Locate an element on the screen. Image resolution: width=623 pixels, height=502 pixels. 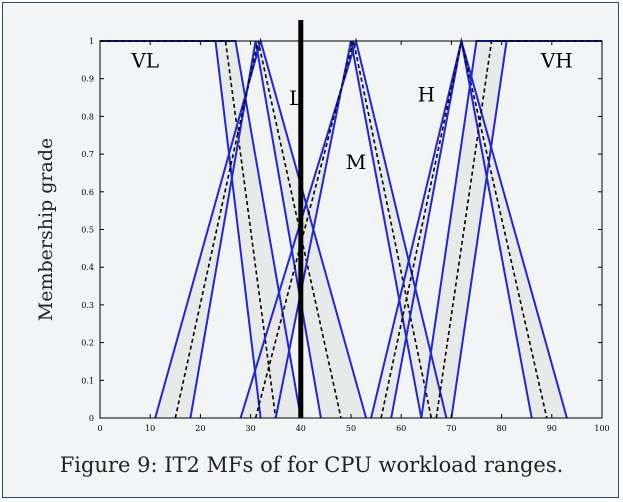
y-tick-label: 0.4 is located at coordinates (87, 267).